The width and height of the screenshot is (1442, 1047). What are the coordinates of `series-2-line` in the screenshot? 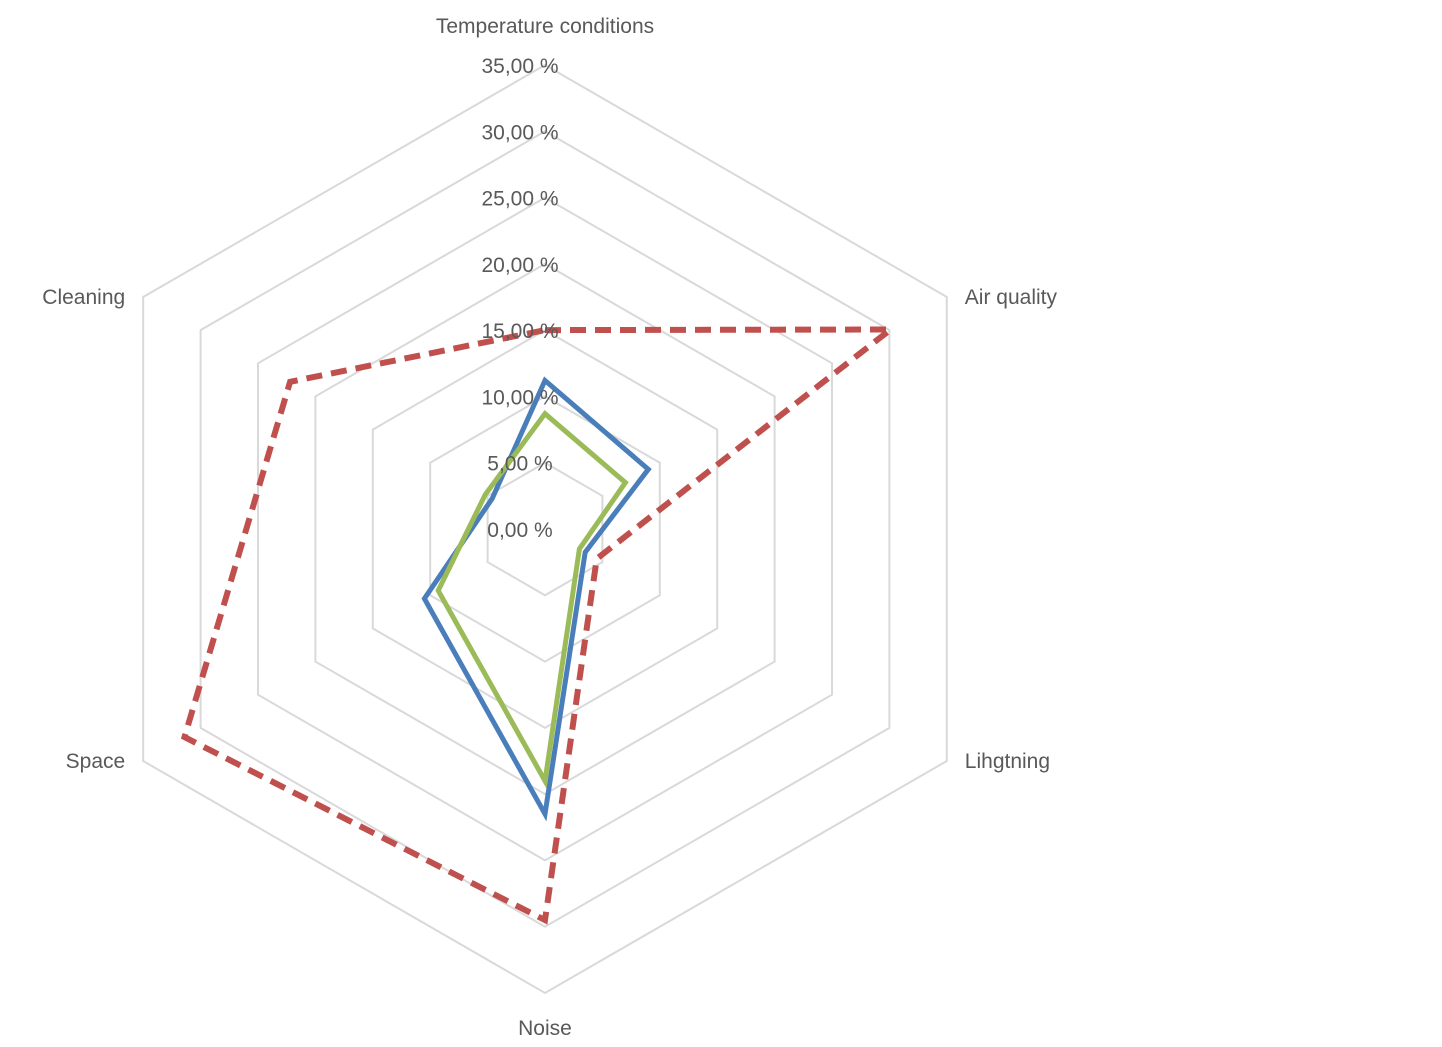 It's located at (532, 599).